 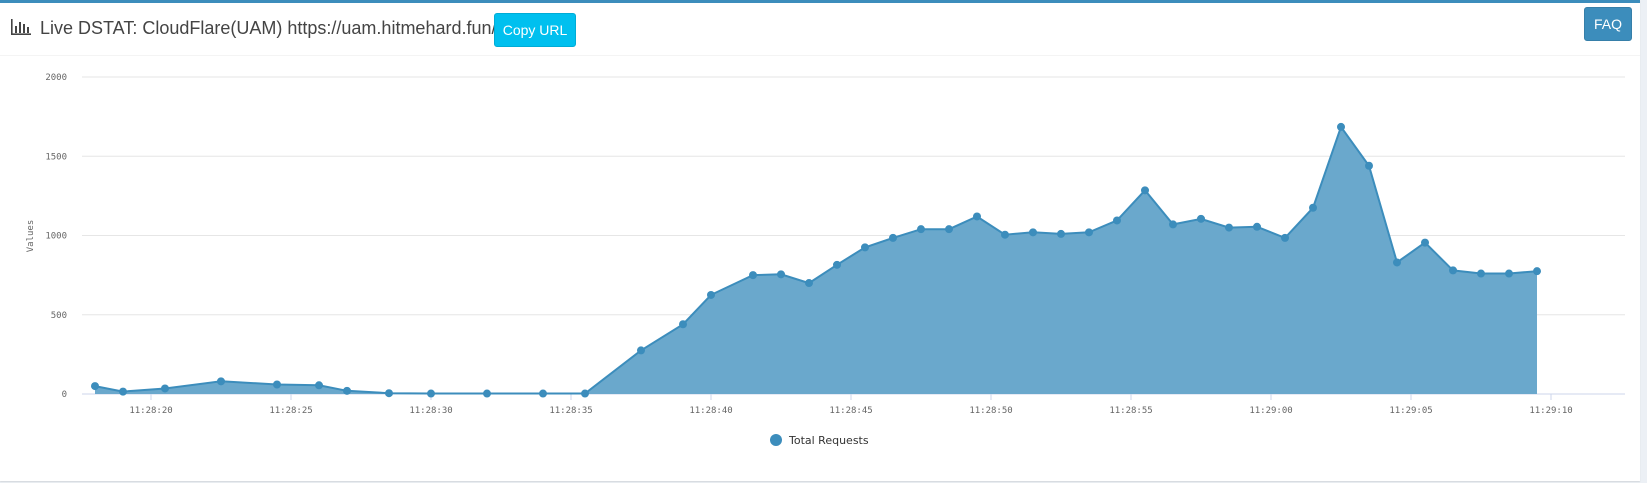 I want to click on x-tick-label: 11:29:10, so click(x=1550, y=411).